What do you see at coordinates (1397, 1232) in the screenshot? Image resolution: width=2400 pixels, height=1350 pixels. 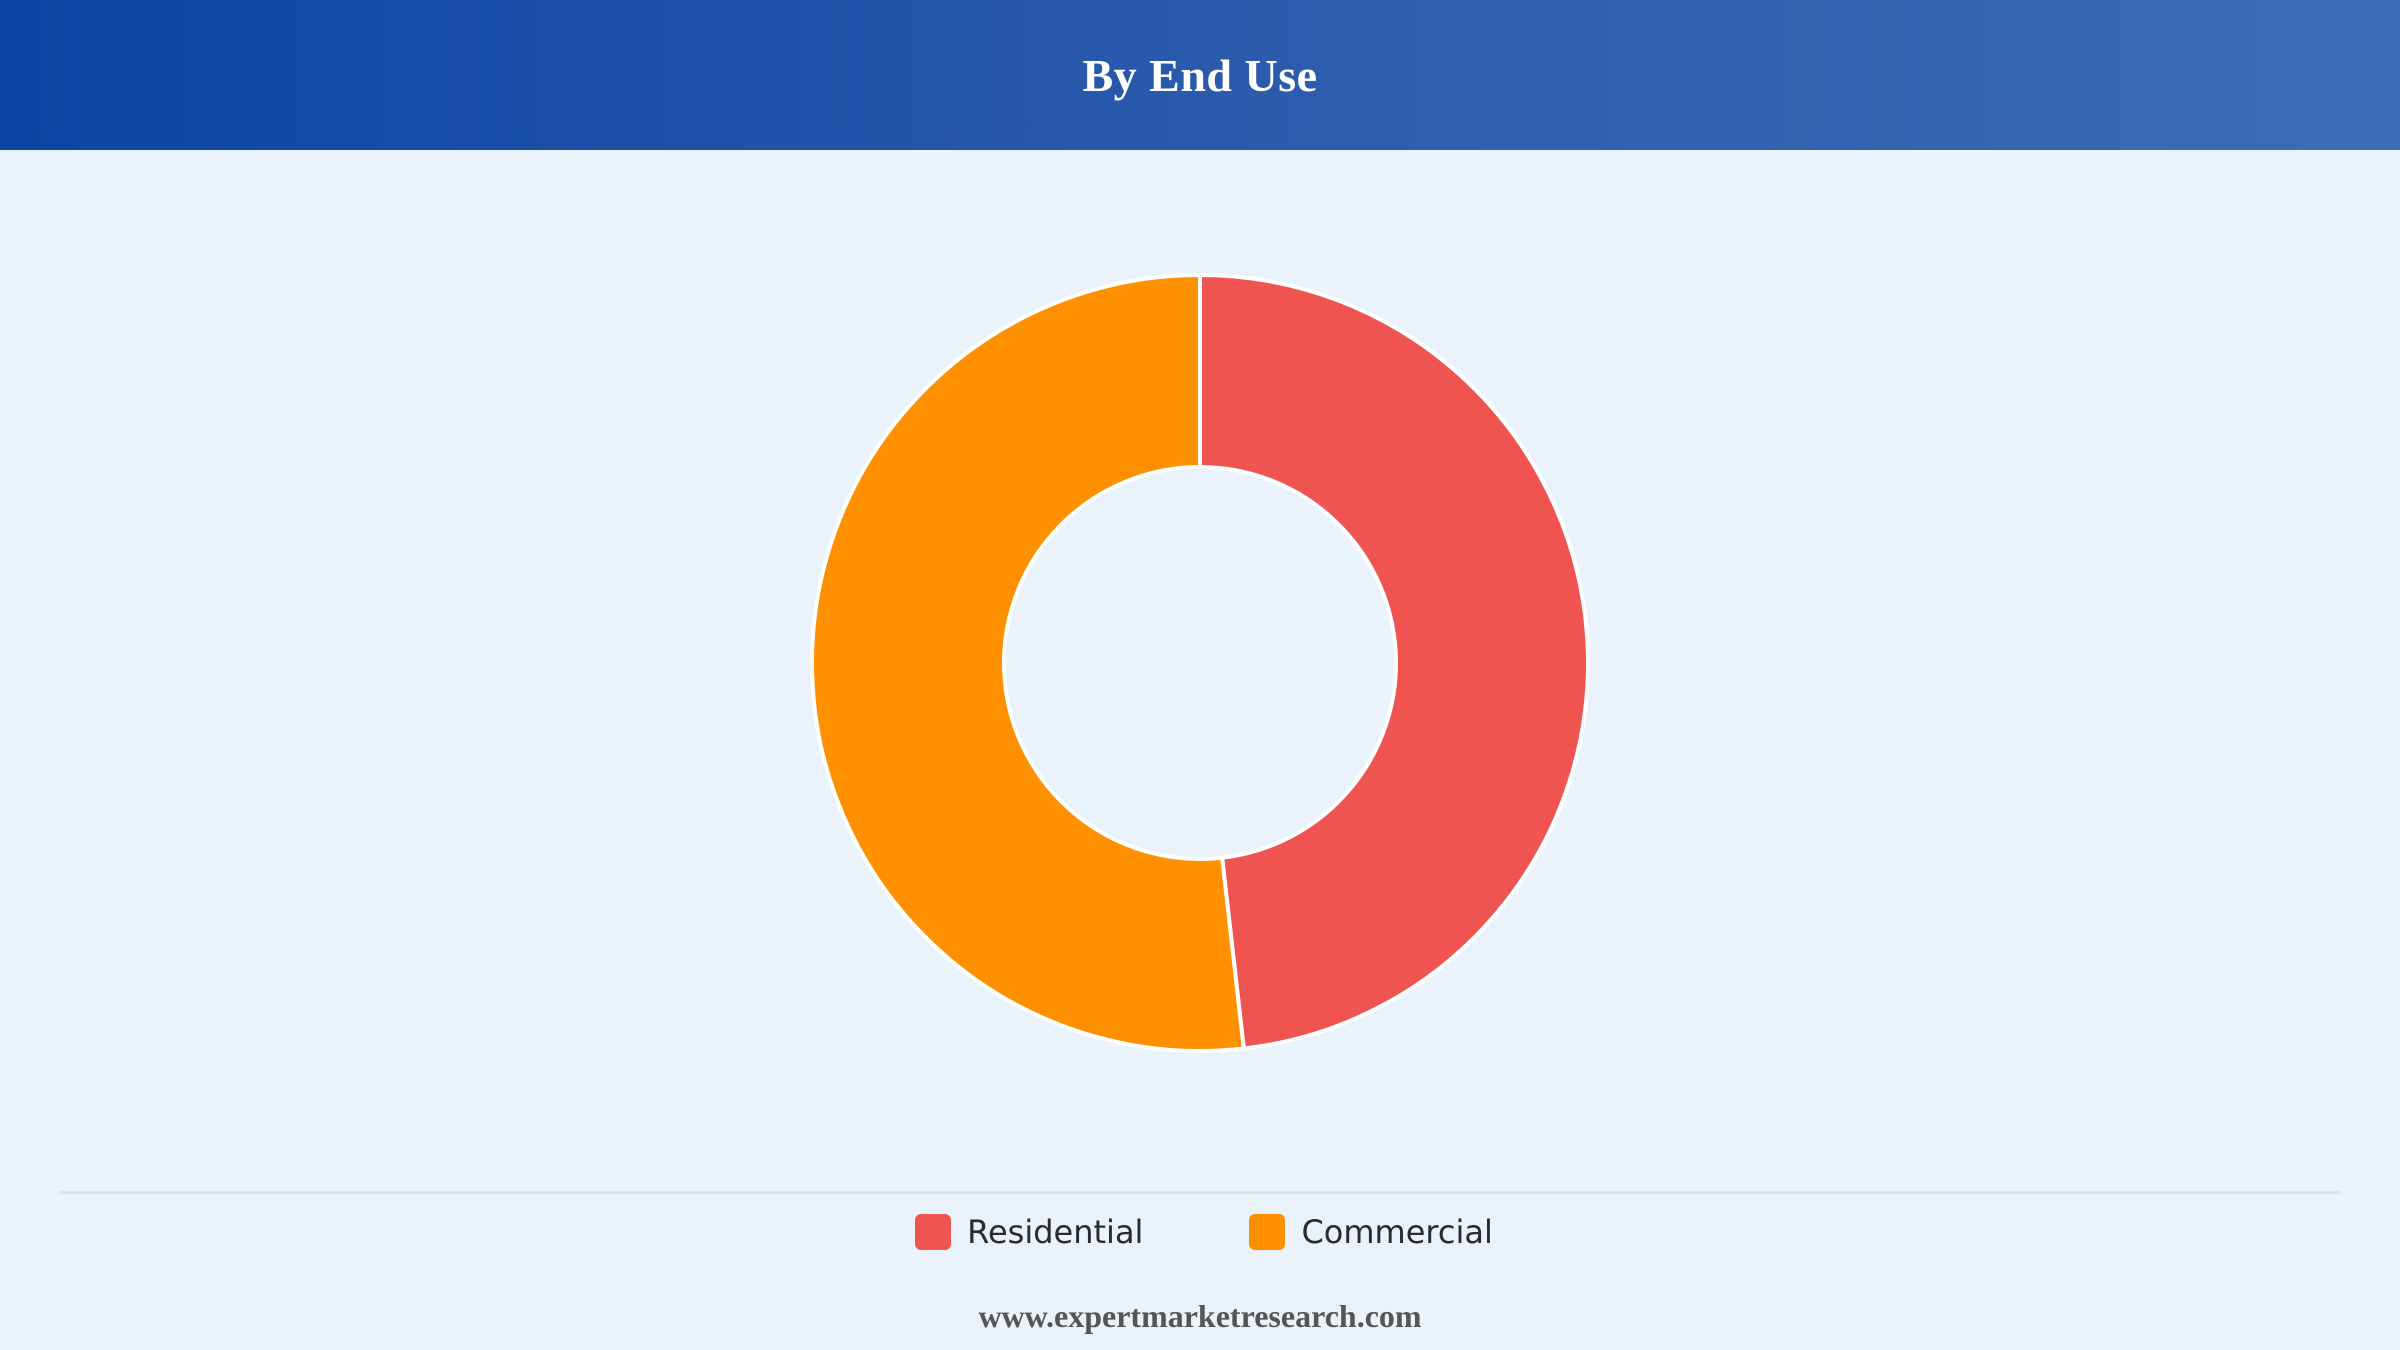 I see `legend-label: Commercial` at bounding box center [1397, 1232].